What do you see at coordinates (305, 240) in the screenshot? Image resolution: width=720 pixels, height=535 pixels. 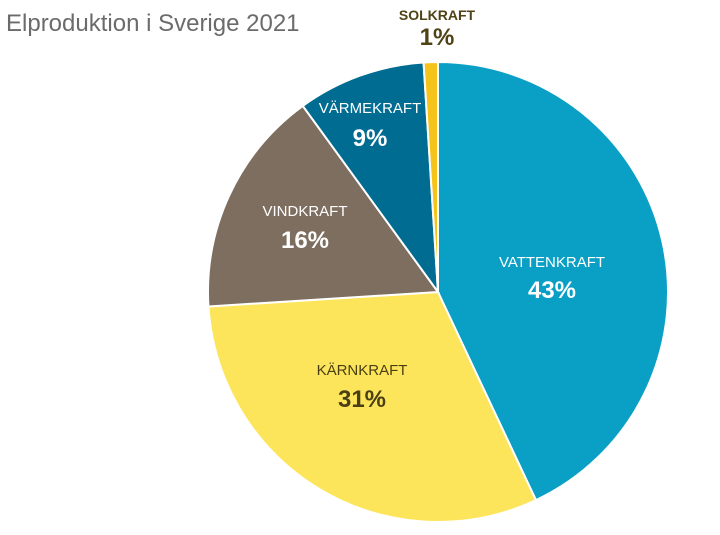 I see `slice-value-label: 16%` at bounding box center [305, 240].